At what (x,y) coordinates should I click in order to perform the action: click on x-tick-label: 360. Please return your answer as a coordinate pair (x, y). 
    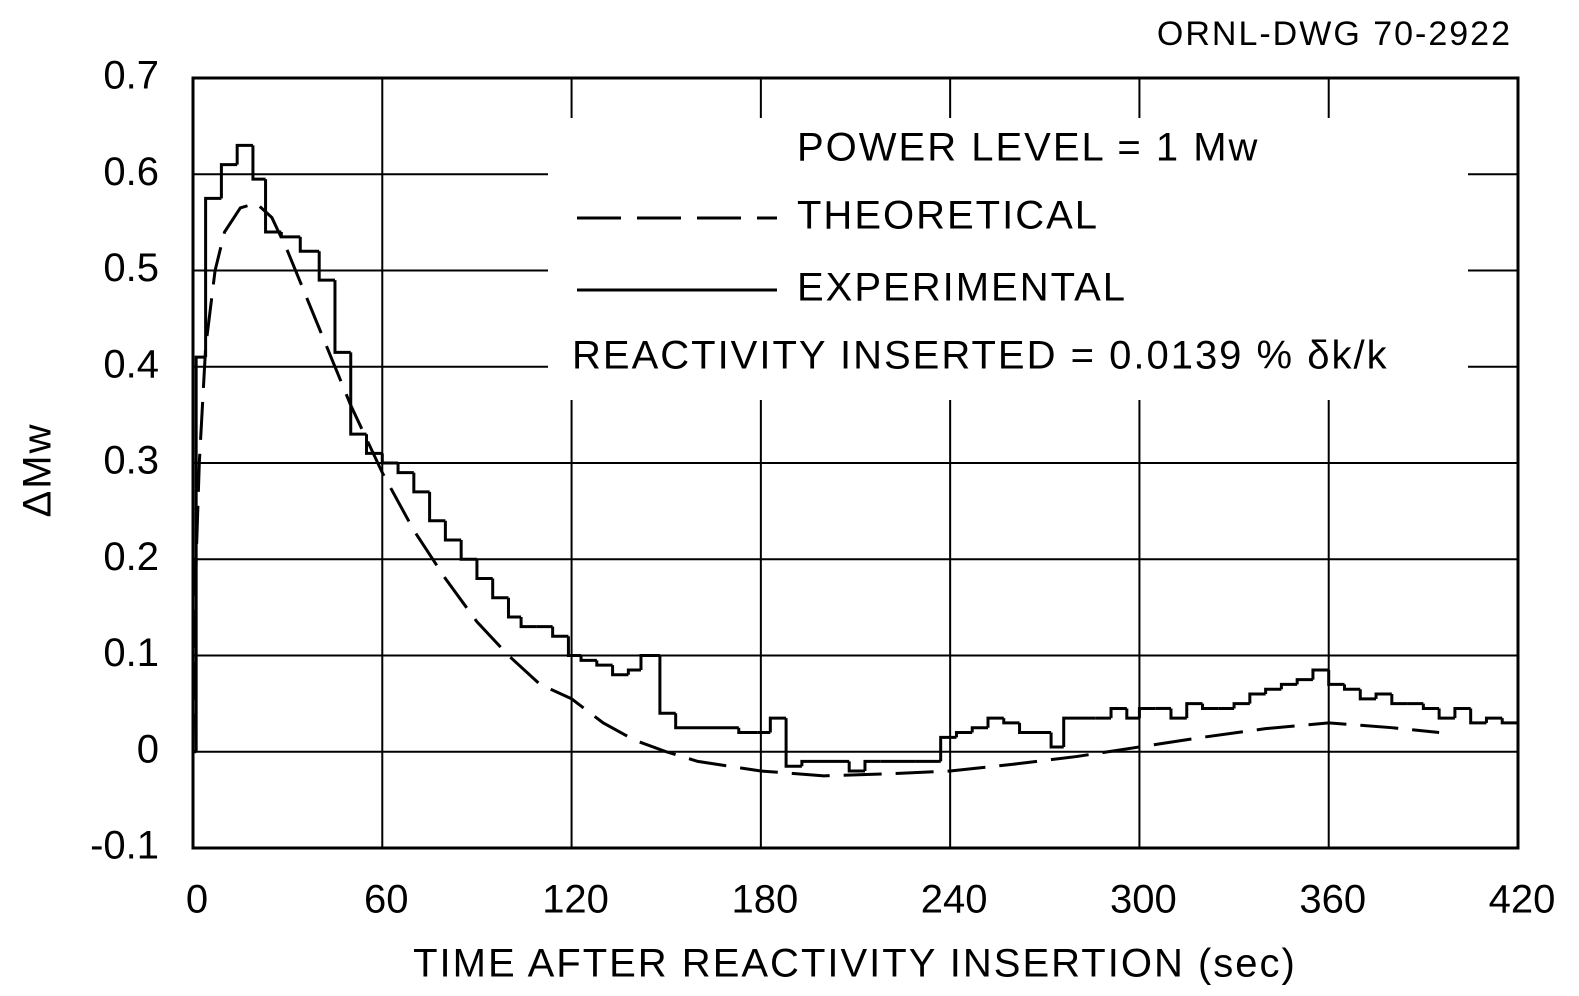
    Looking at the image, I should click on (1332, 900).